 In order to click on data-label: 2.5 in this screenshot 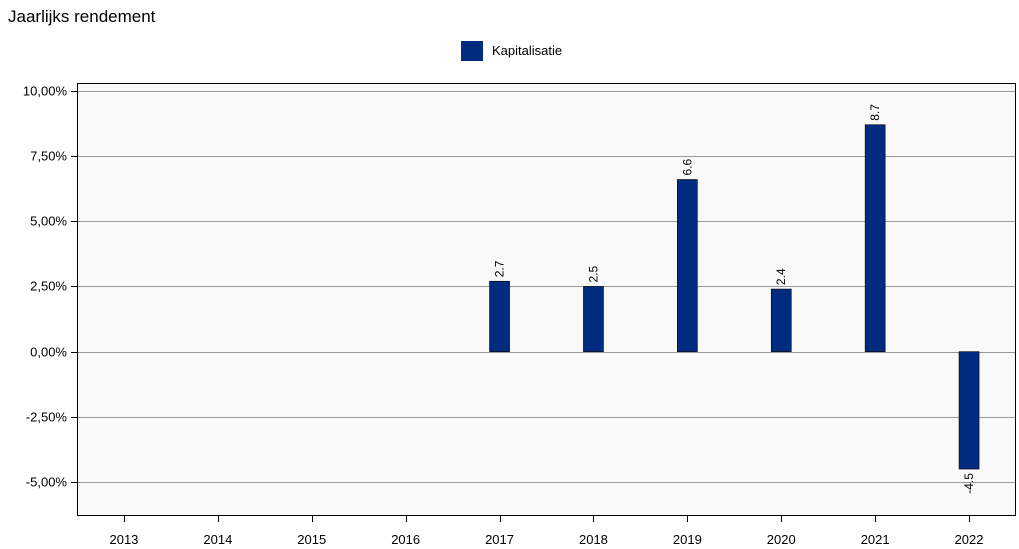, I will do `click(593, 273)`.